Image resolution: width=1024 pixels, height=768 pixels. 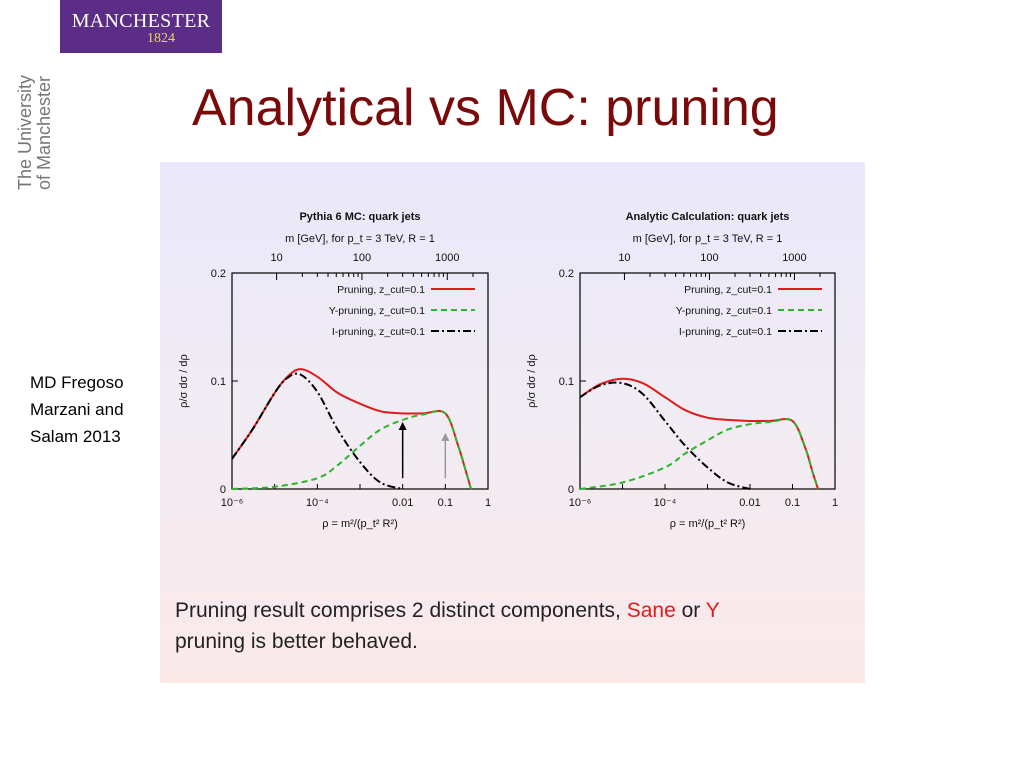 What do you see at coordinates (651, 610) in the screenshot?
I see `caption-sane: Sane` at bounding box center [651, 610].